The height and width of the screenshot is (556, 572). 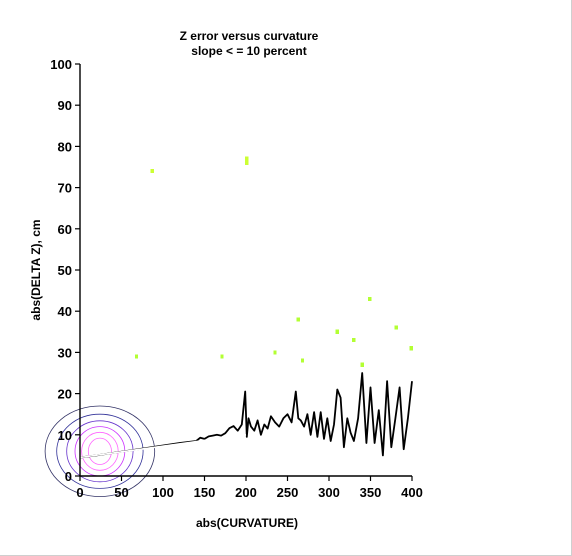 I want to click on y-tick-label: 10, so click(x=65, y=435).